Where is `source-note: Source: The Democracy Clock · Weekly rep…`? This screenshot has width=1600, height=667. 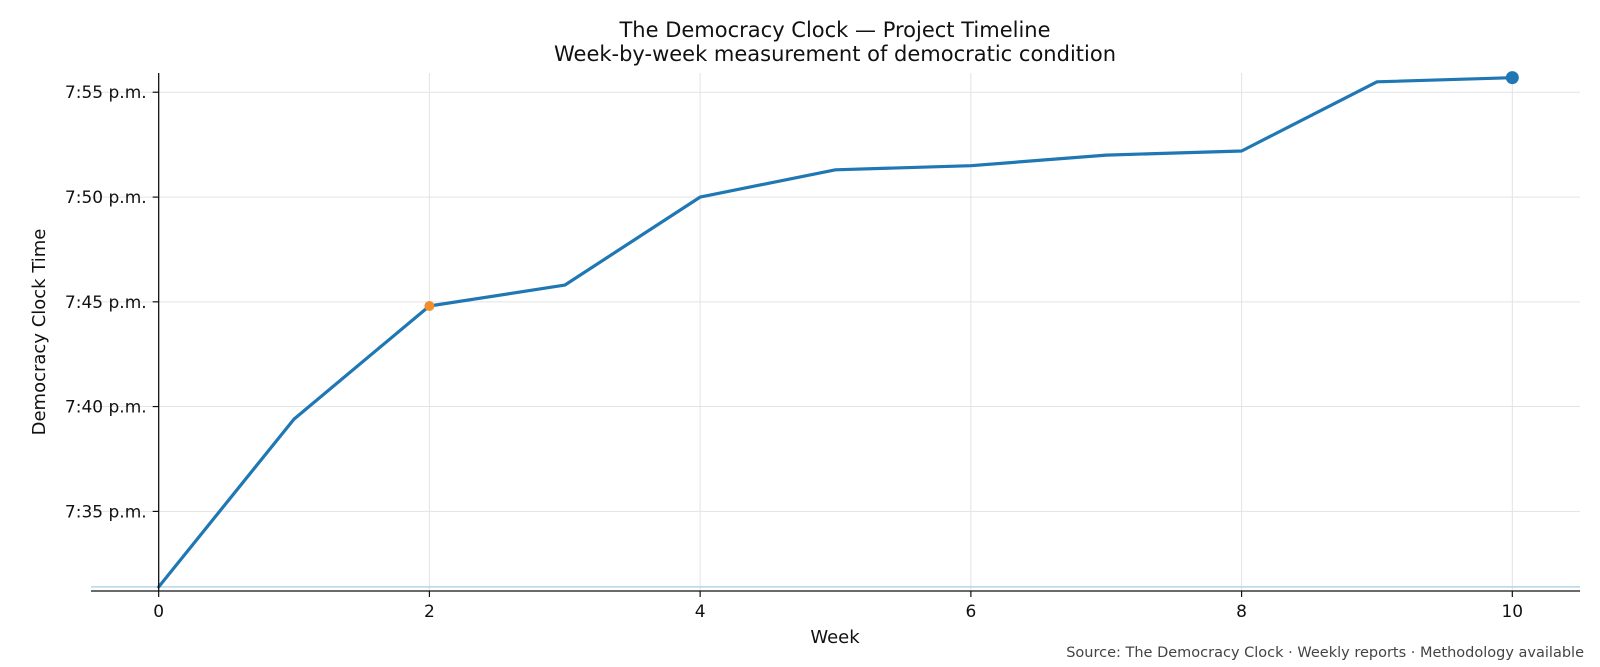
source-note: Source: The Democracy Clock · Weekly rep… is located at coordinates (1325, 653).